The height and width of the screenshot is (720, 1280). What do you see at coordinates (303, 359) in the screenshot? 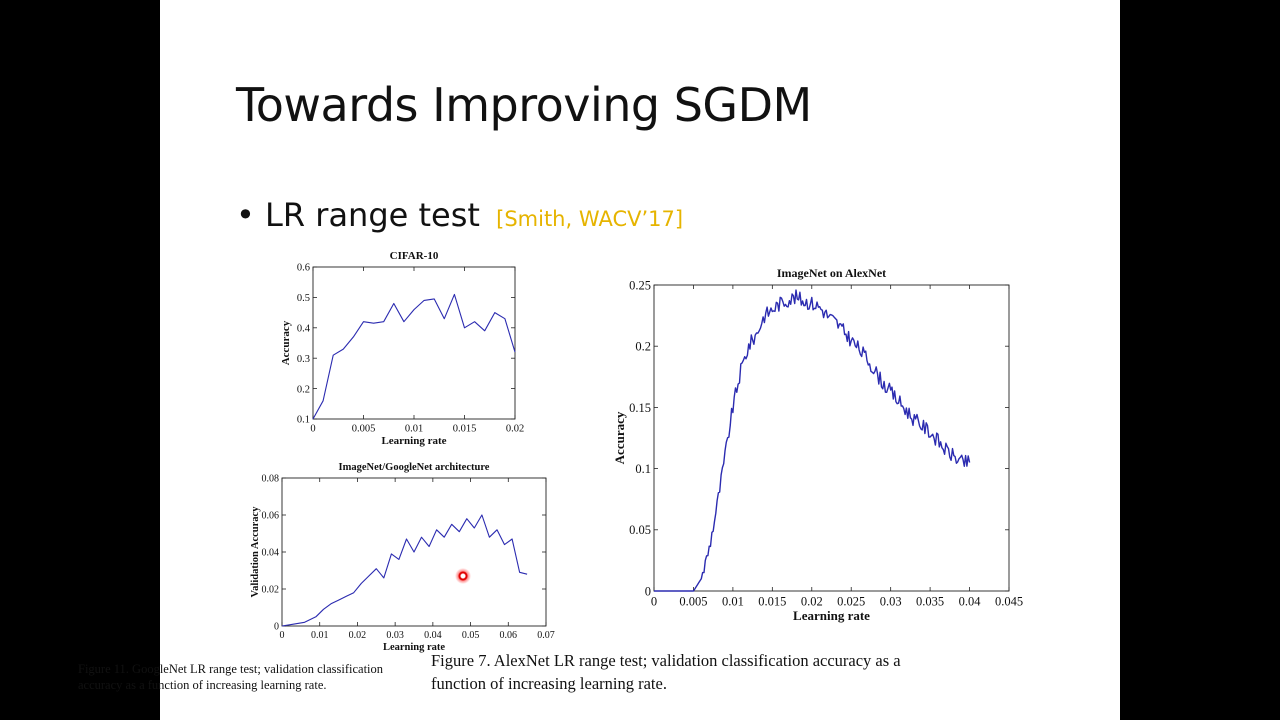
I see `y-tick-label: 0.3` at bounding box center [303, 359].